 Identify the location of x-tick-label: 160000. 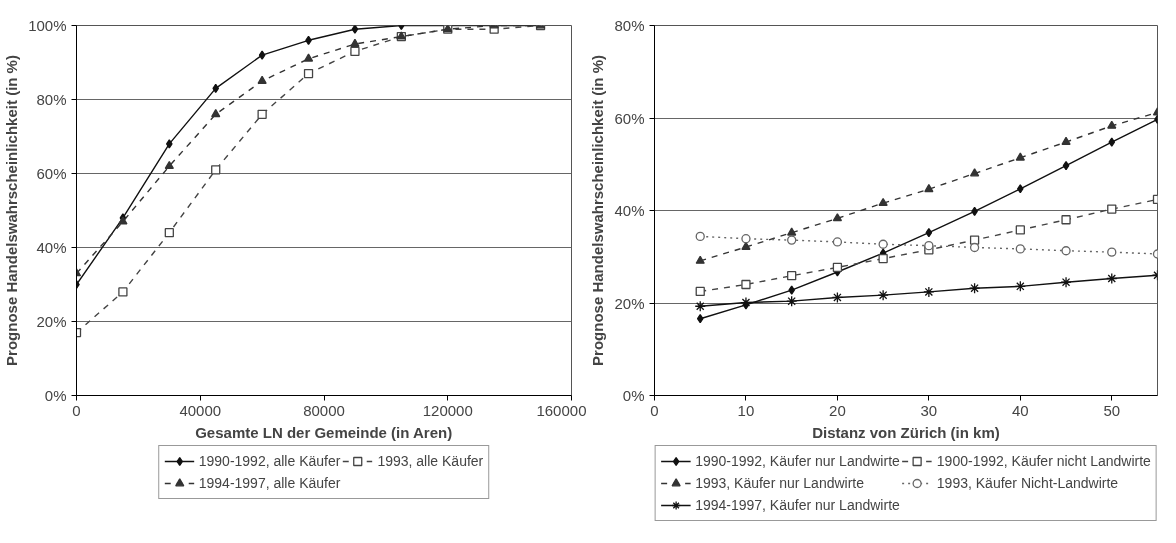
(561, 410).